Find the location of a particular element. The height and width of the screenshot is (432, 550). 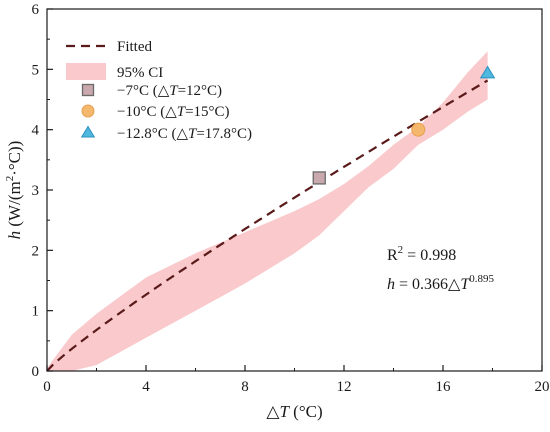

y-tick-label: 4 is located at coordinates (36, 131).